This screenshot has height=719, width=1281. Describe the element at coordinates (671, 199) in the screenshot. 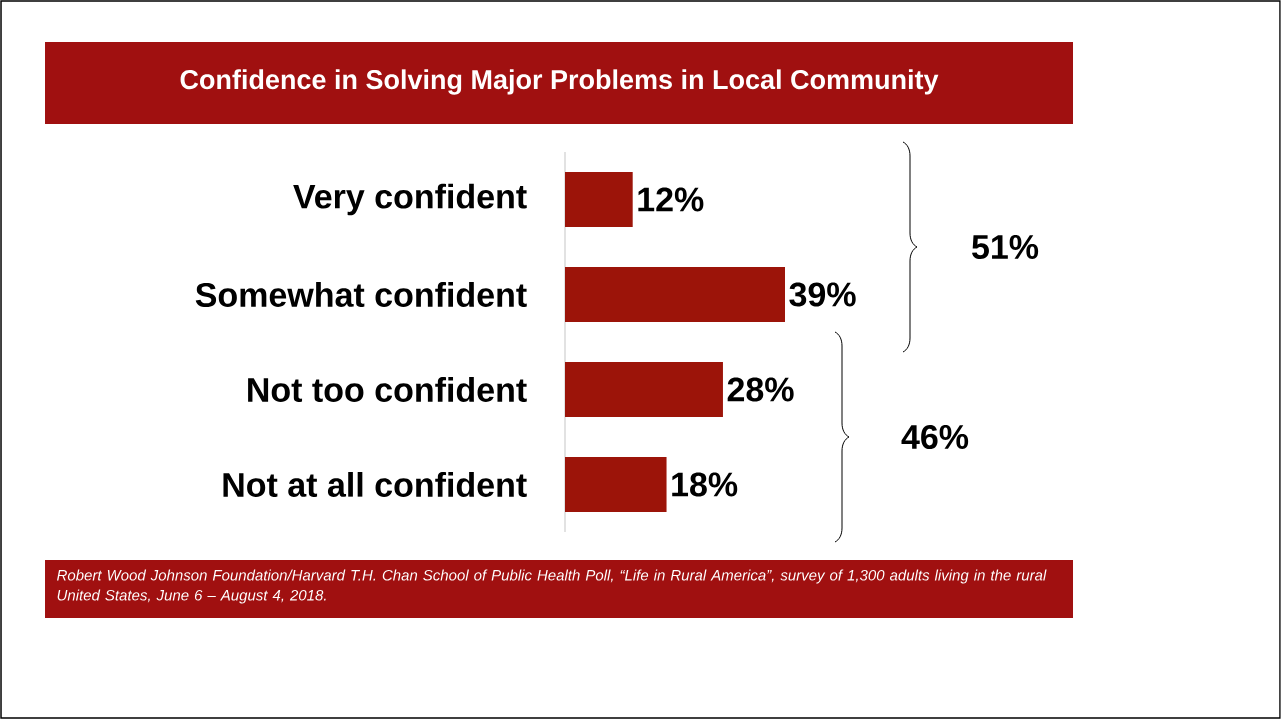

I see `data-label: 12%` at that location.